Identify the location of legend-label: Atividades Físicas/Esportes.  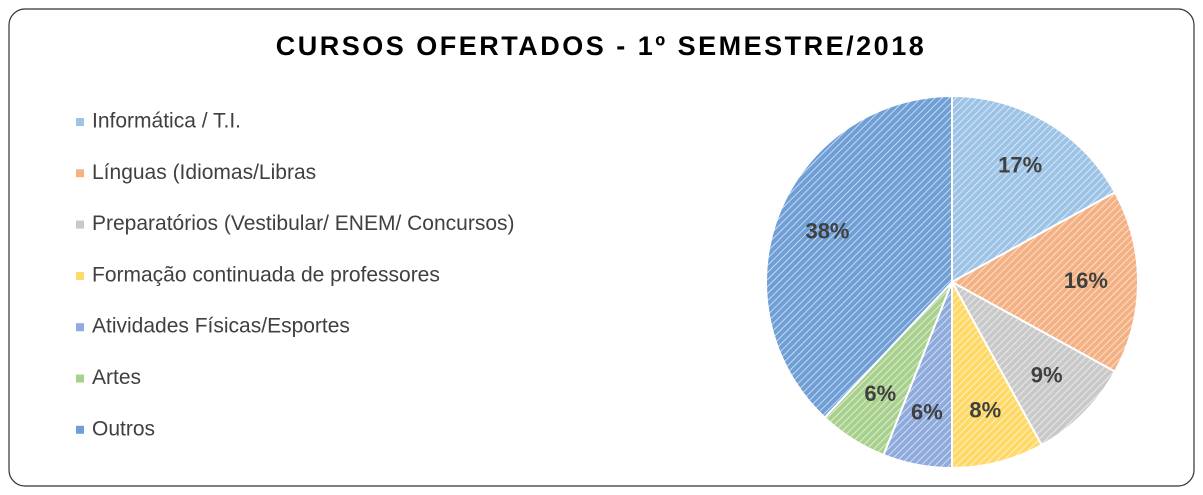
(221, 326).